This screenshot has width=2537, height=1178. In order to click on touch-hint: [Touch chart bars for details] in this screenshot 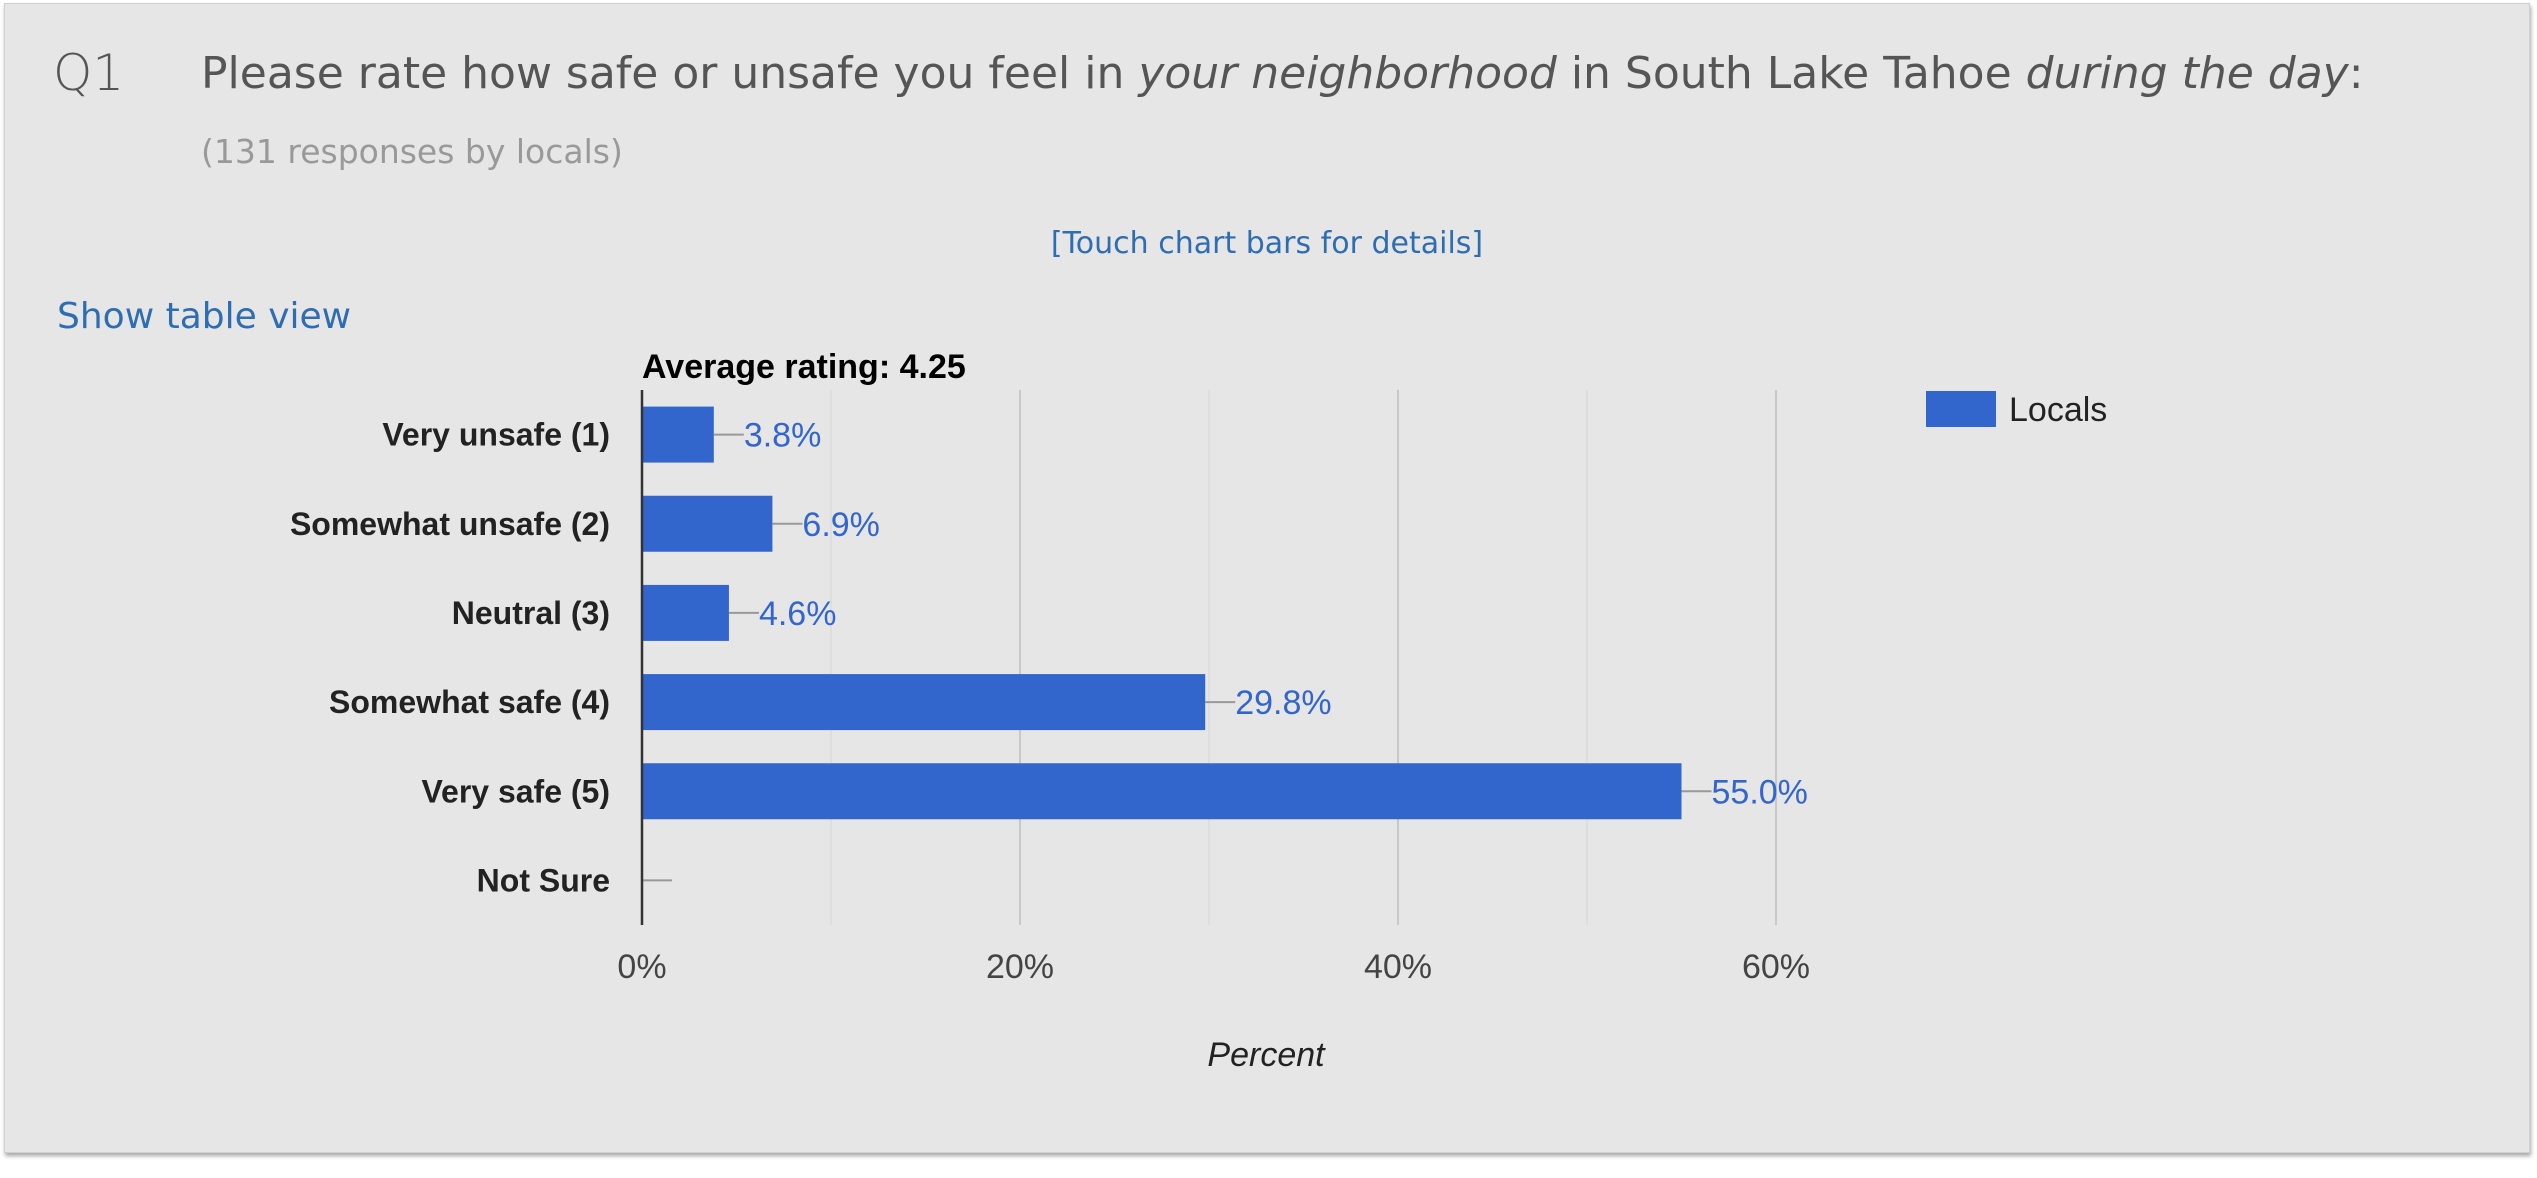, I will do `click(1267, 243)`.